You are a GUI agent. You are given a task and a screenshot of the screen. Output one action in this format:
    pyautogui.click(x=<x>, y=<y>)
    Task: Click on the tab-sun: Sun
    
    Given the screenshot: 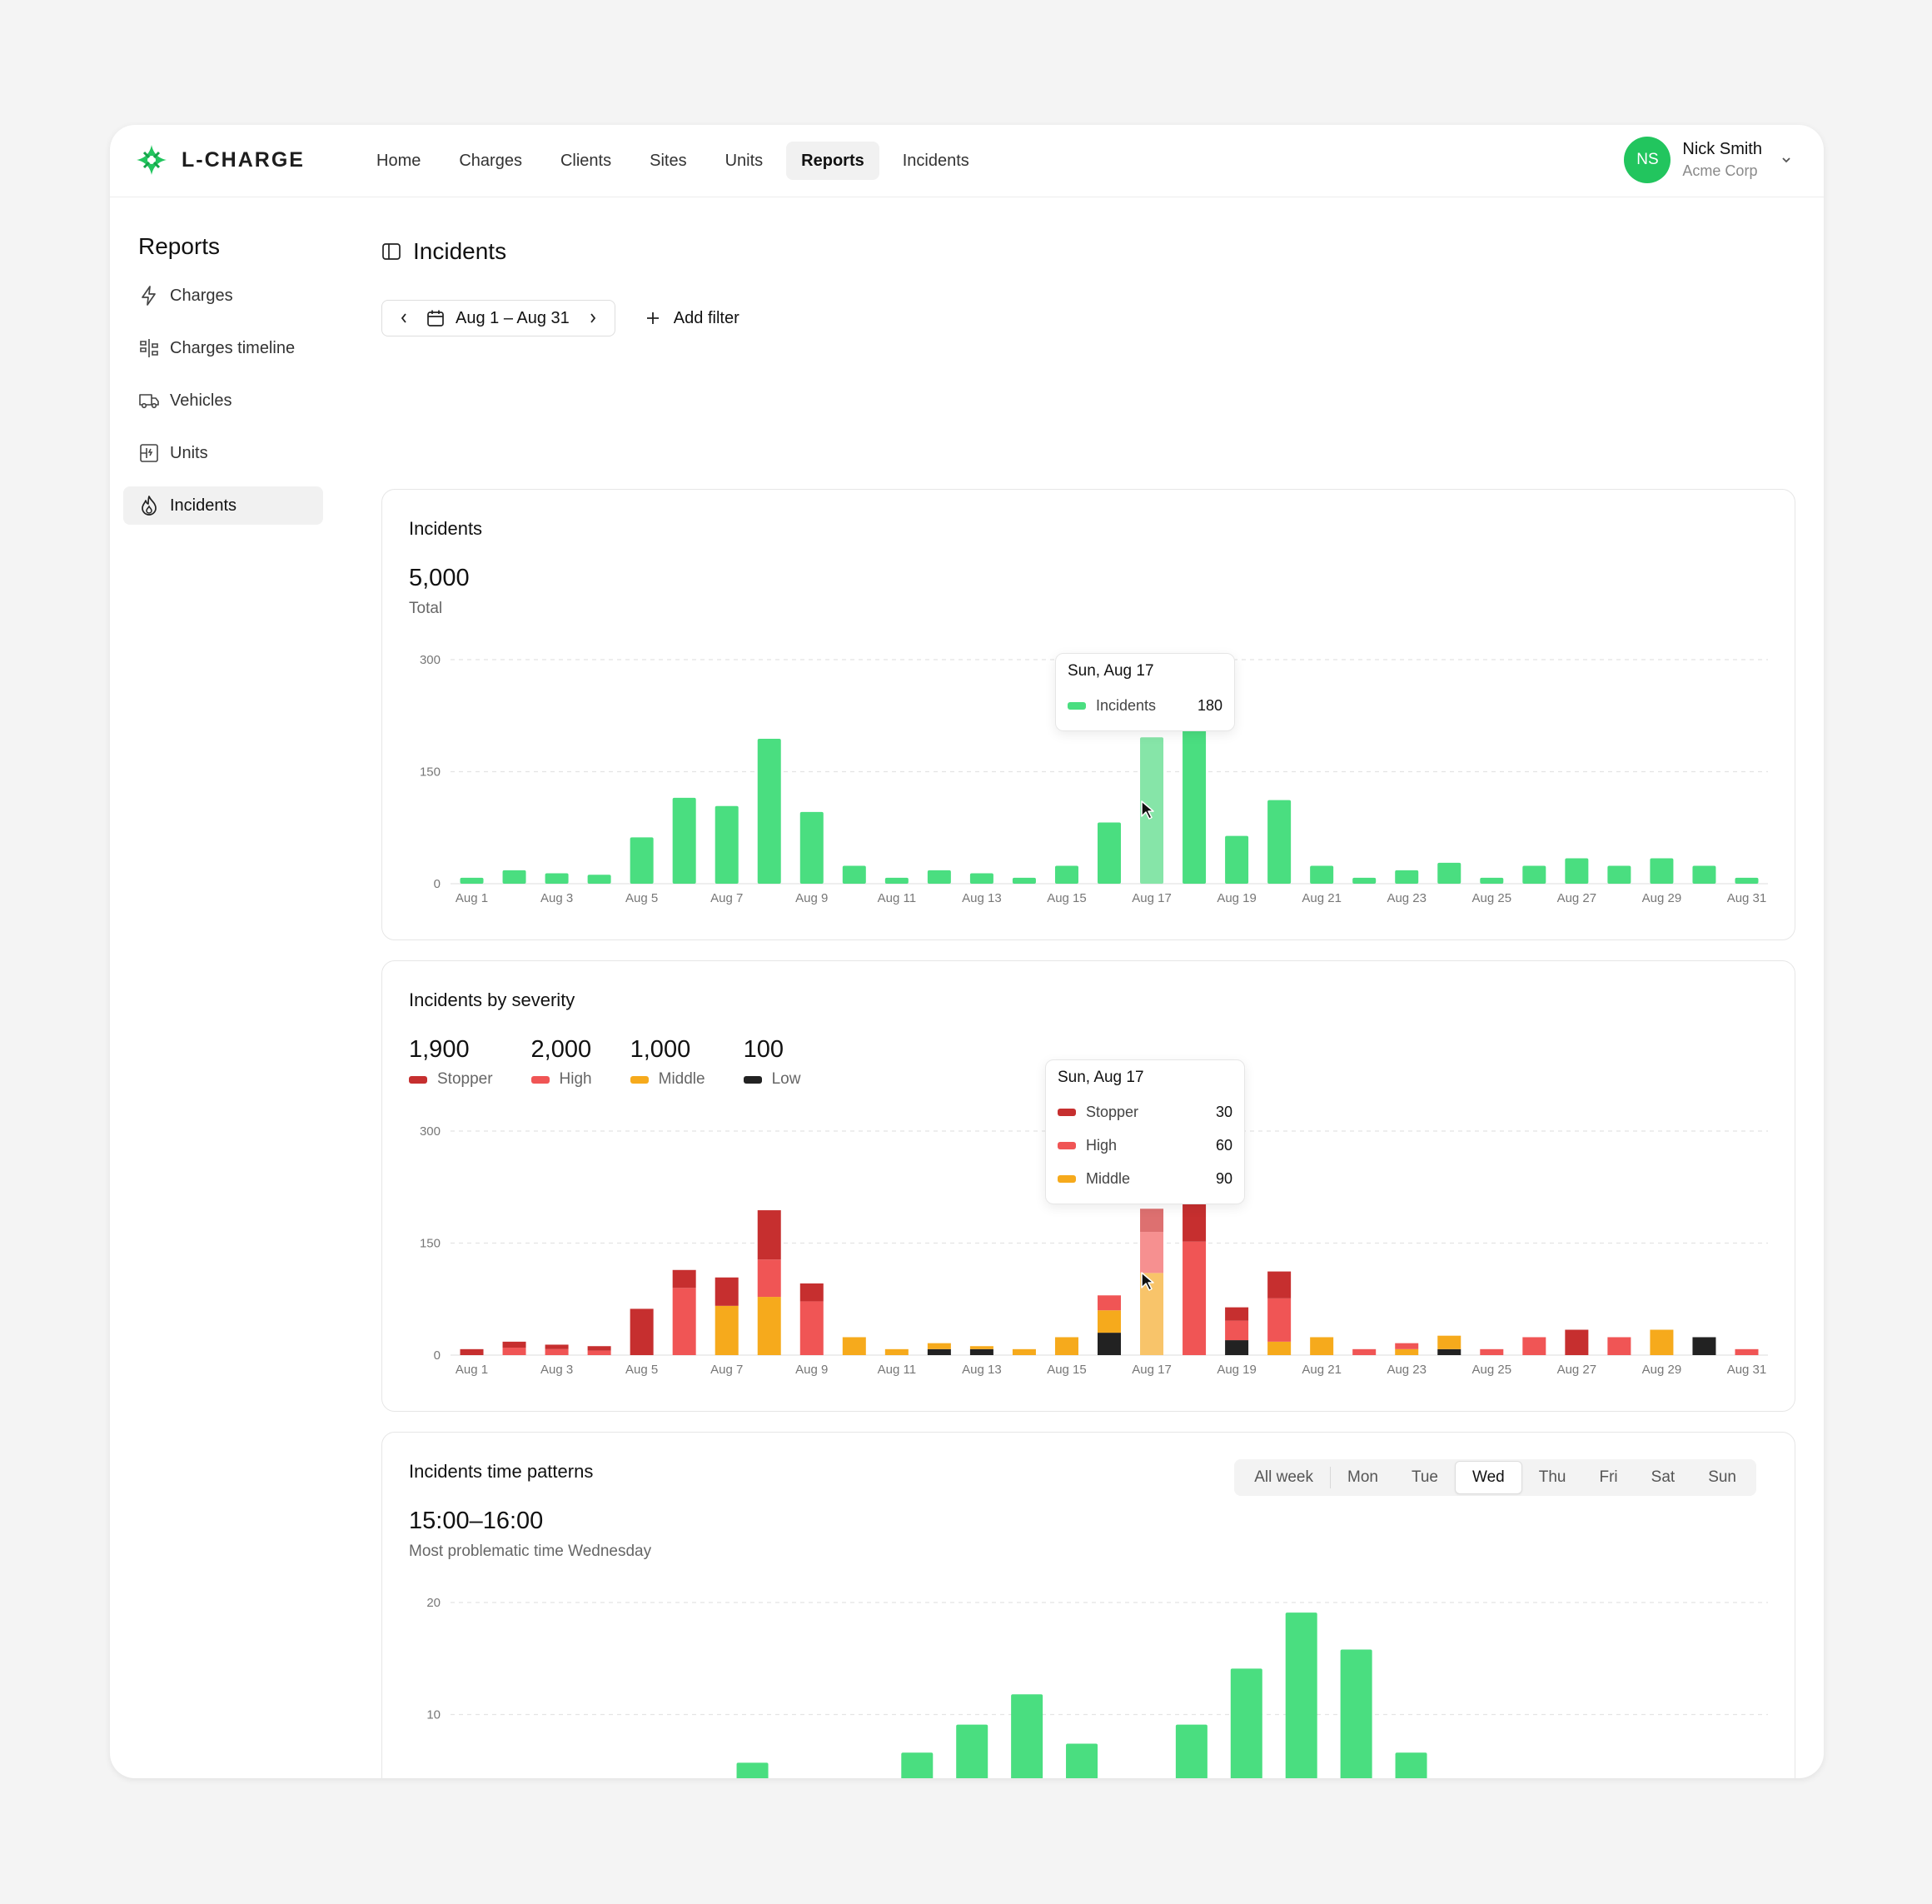 What is the action you would take?
    pyautogui.click(x=1722, y=1477)
    